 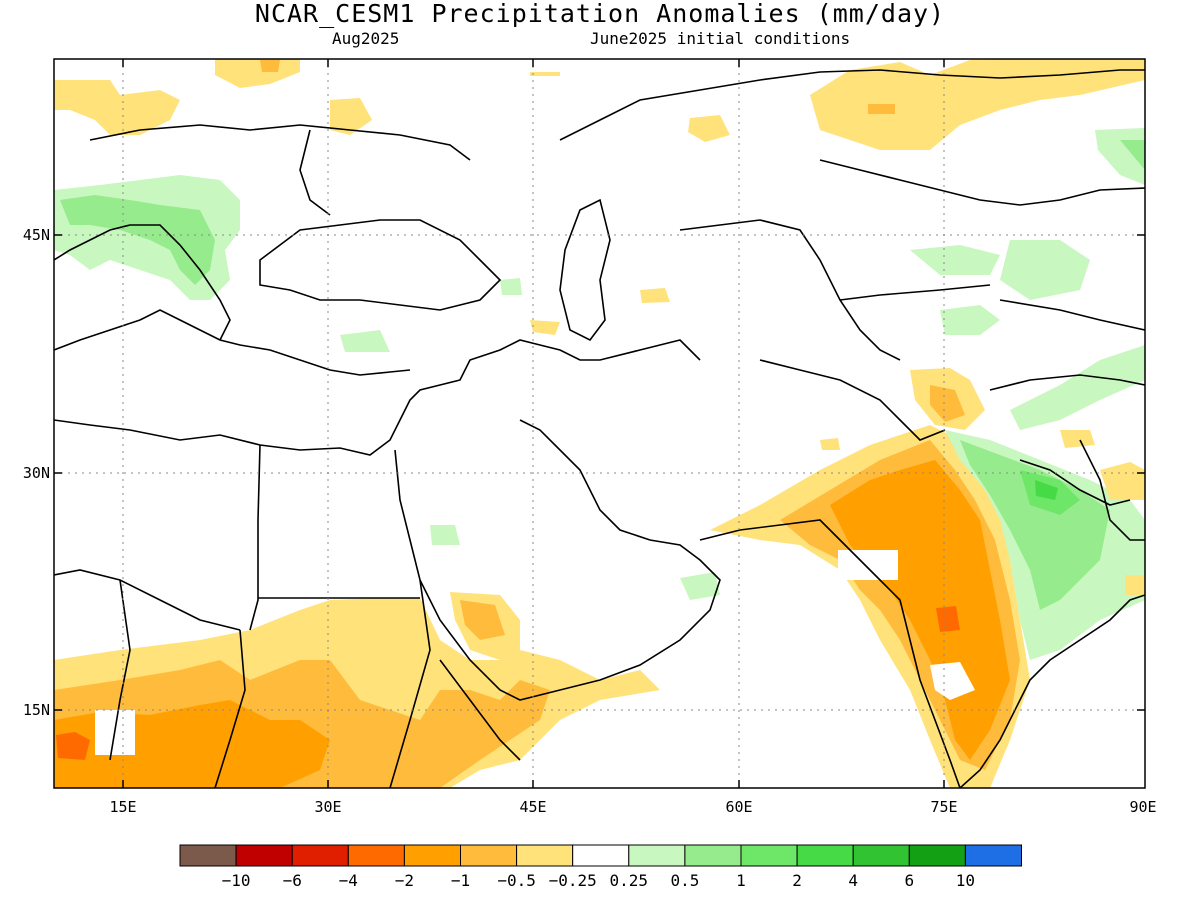 I want to click on colorbar: −10 −6 −4 −2 −1 −0.5 −0.25 0.25 0.5 1 2 4 6 10, so click(x=601, y=867).